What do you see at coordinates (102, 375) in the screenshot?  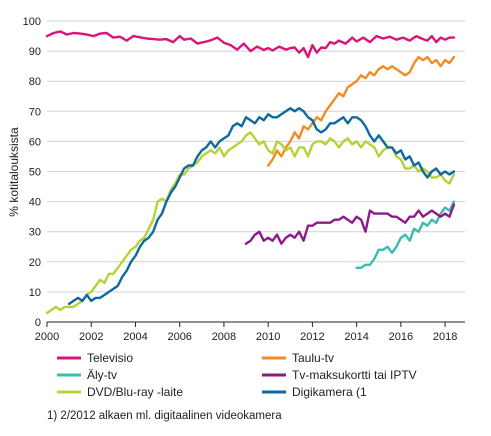 I see `legend-label: Äly-tv` at bounding box center [102, 375].